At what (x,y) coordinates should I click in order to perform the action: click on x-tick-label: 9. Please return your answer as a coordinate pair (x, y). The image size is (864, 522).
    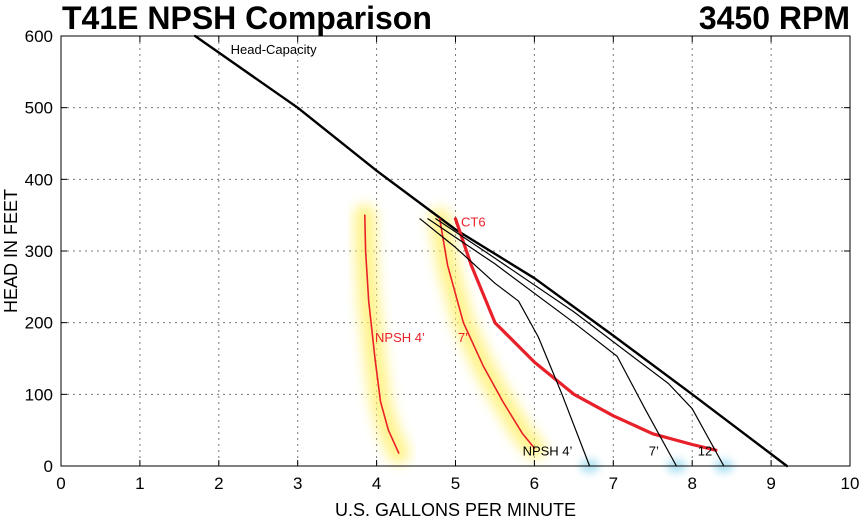
    Looking at the image, I should click on (770, 483).